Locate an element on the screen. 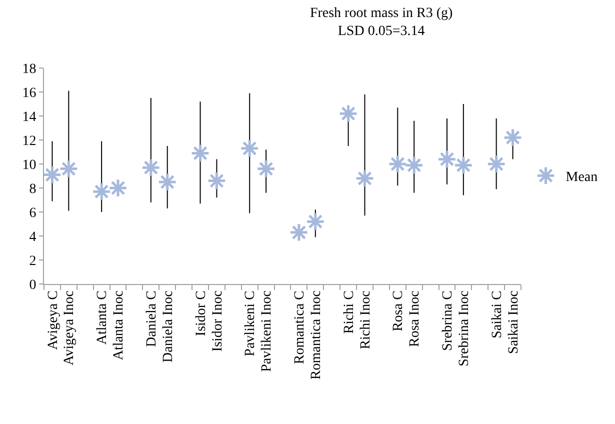 The width and height of the screenshot is (615, 424). y-tick-label: 4 is located at coordinates (32, 237).